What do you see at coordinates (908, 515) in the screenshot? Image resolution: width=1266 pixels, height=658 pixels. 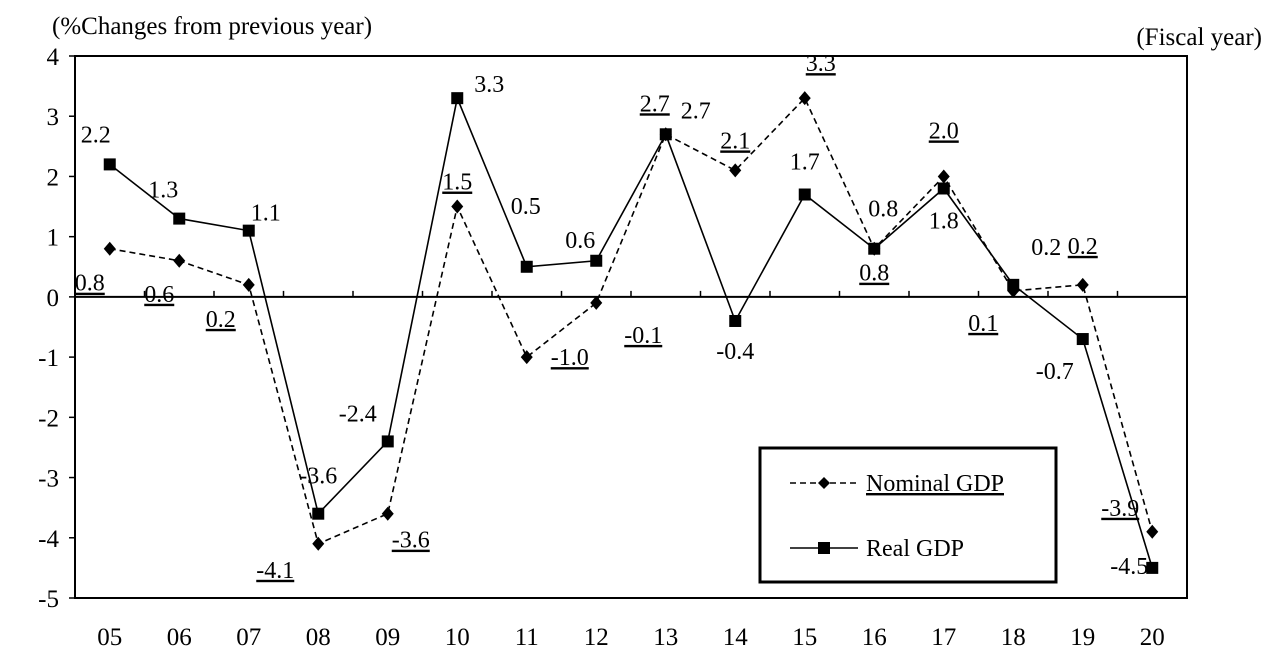 I see `legend-box` at bounding box center [908, 515].